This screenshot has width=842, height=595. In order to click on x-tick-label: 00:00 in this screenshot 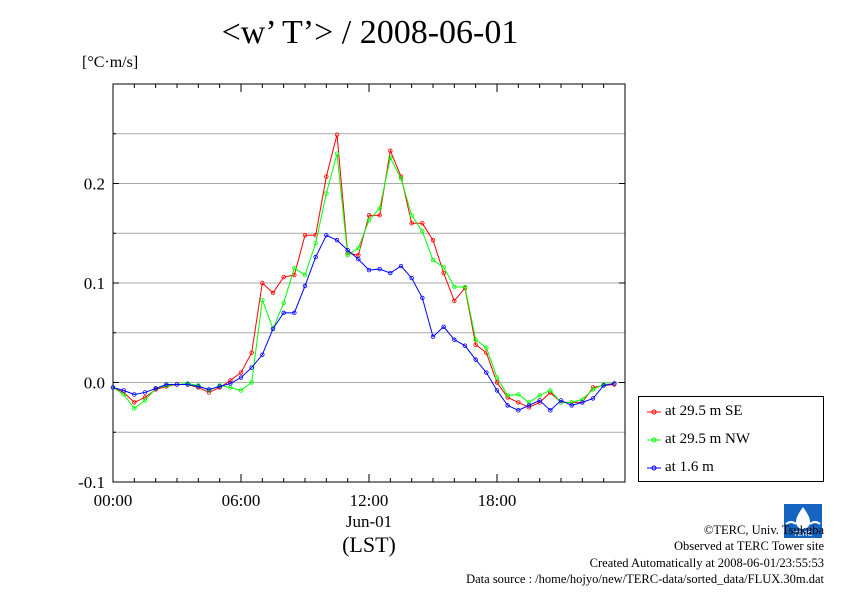, I will do `click(113, 500)`.